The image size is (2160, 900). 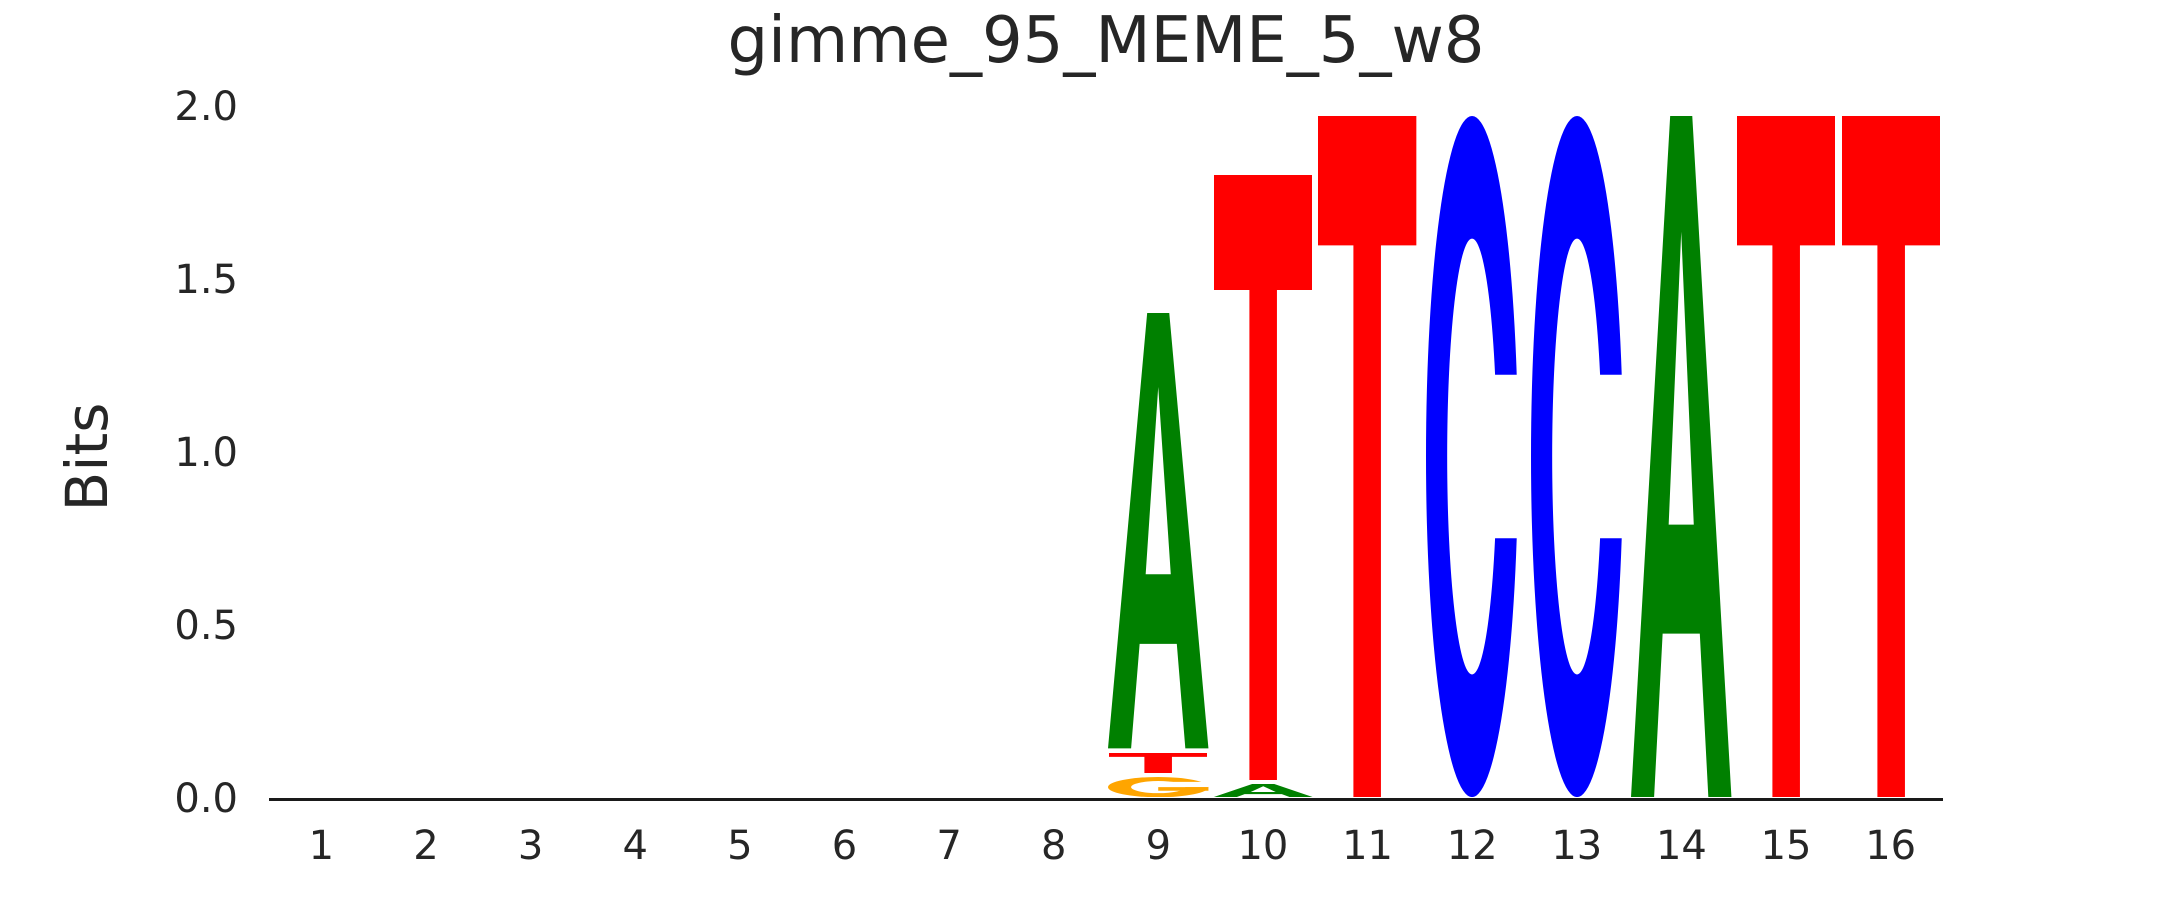 What do you see at coordinates (844, 846) in the screenshot?
I see `x-tick-label-6: 6` at bounding box center [844, 846].